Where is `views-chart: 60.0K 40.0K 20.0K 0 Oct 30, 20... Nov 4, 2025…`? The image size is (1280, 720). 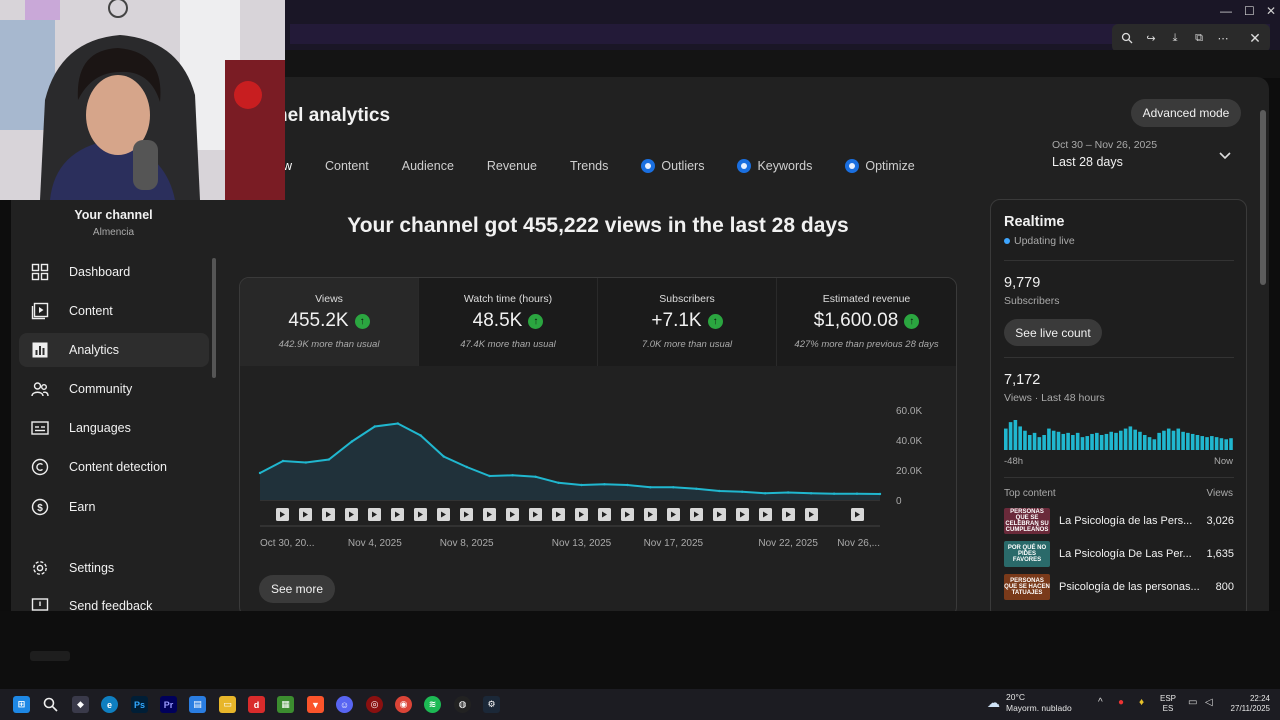
views-chart: 60.0K 40.0K 20.0K 0 Oct 30, 20... Nov 4, 2025… is located at coordinates (600, 476).